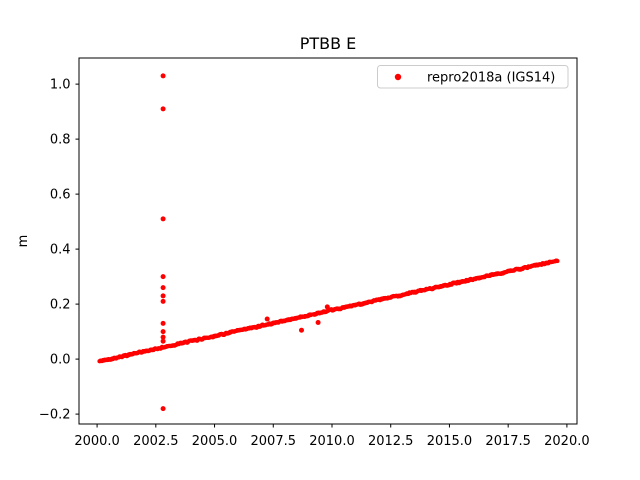  Describe the element at coordinates (60, 85) in the screenshot. I see `y-tick-label: 1.0` at that location.